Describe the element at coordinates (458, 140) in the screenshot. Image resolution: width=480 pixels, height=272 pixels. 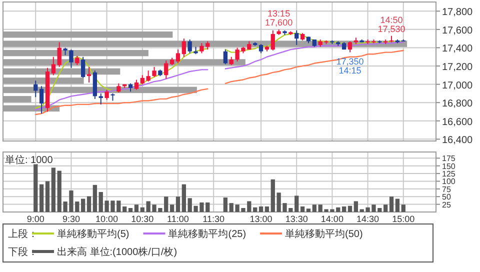
I see `y-tick-label: 16,400` at that location.